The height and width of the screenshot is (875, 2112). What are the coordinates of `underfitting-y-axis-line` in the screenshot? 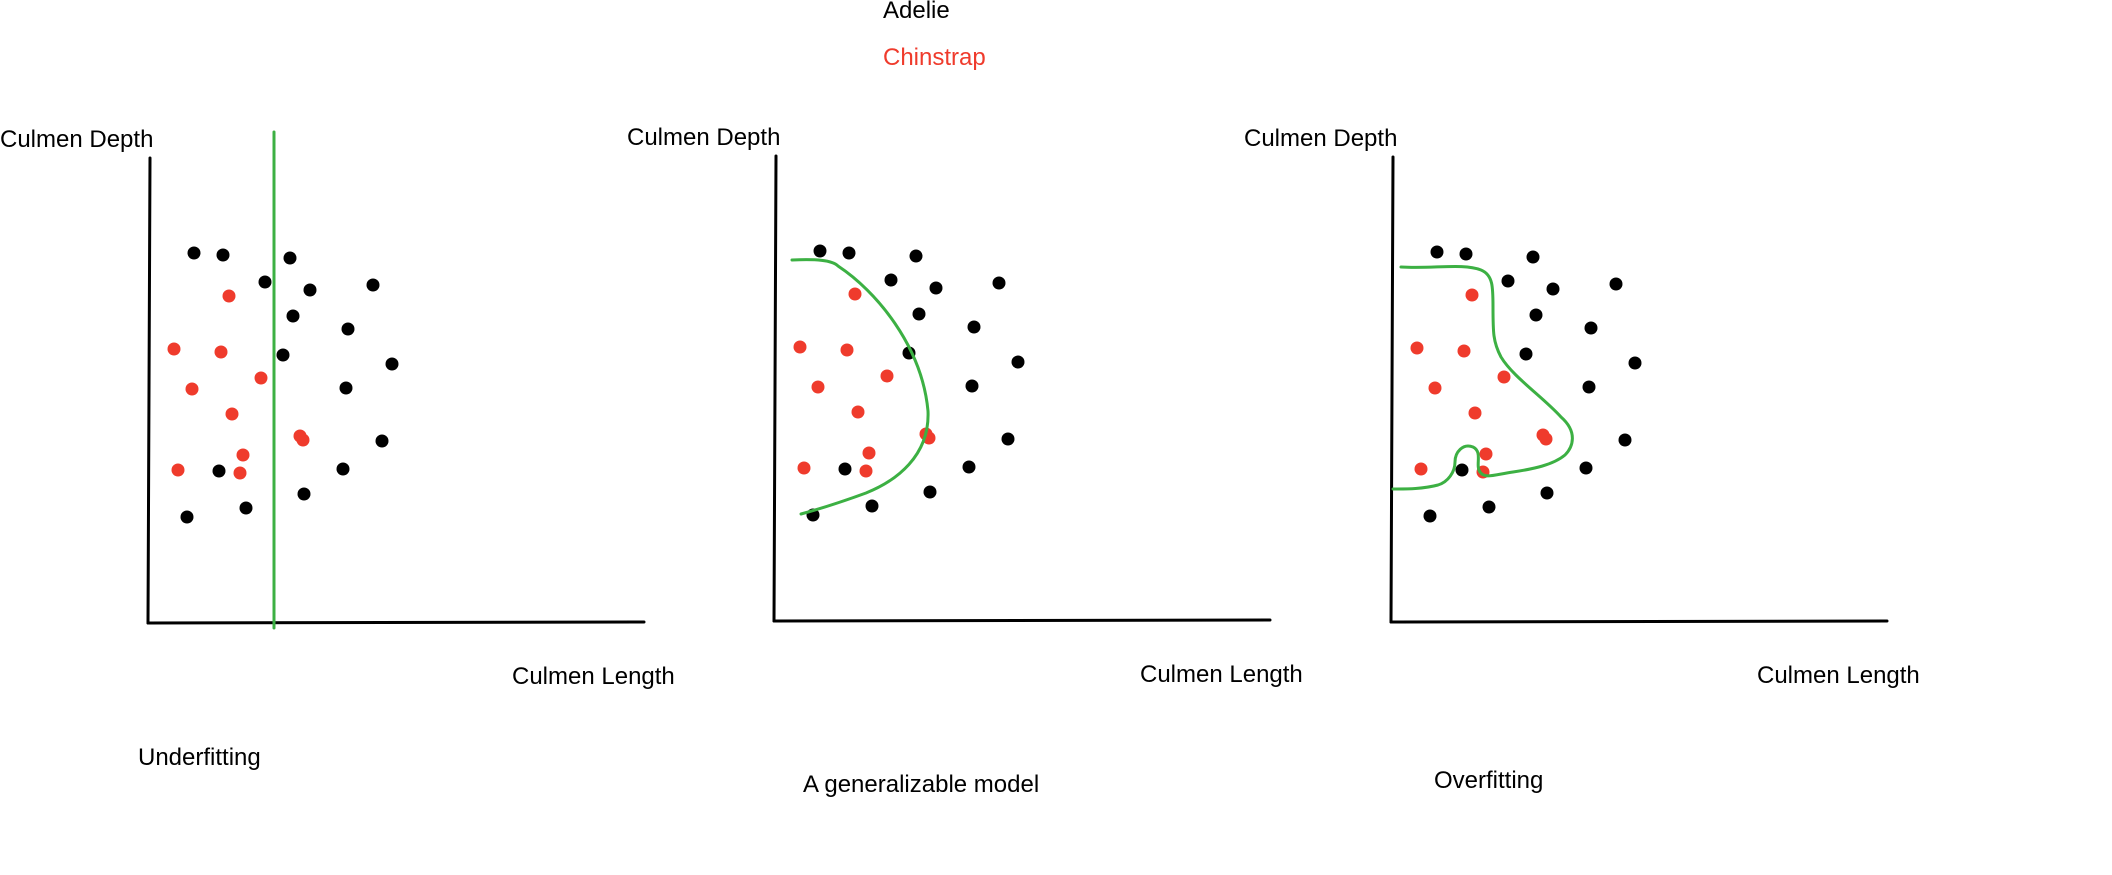 It's located at (149, 390).